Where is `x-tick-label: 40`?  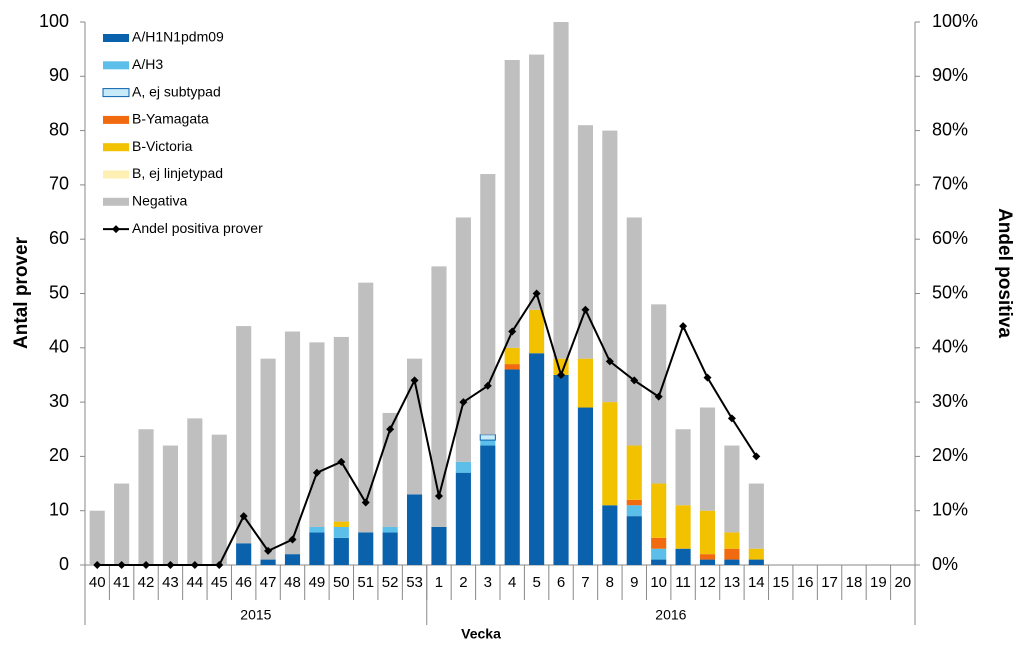 x-tick-label: 40 is located at coordinates (97, 582).